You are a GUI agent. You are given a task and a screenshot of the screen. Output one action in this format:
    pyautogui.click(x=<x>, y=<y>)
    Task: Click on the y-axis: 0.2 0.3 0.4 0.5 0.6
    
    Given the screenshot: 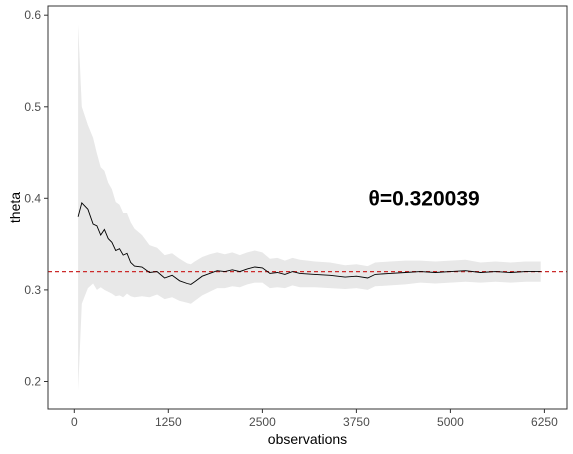 What is the action you would take?
    pyautogui.click(x=36, y=198)
    